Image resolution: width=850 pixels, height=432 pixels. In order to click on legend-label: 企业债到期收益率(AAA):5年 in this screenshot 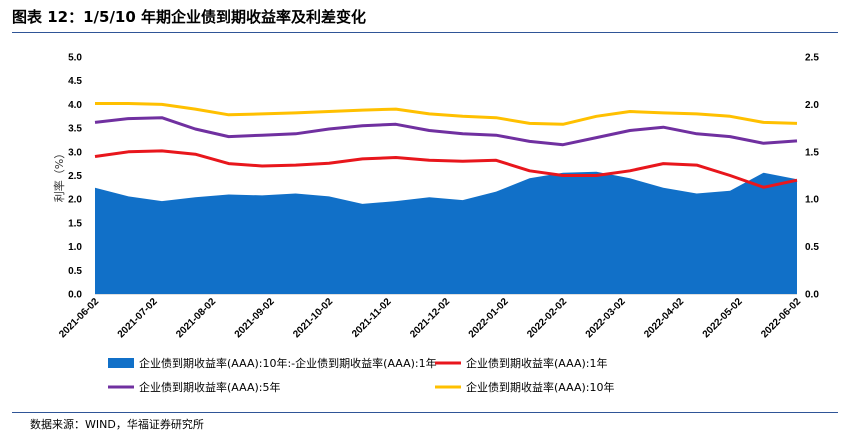, I will do `click(209, 387)`.